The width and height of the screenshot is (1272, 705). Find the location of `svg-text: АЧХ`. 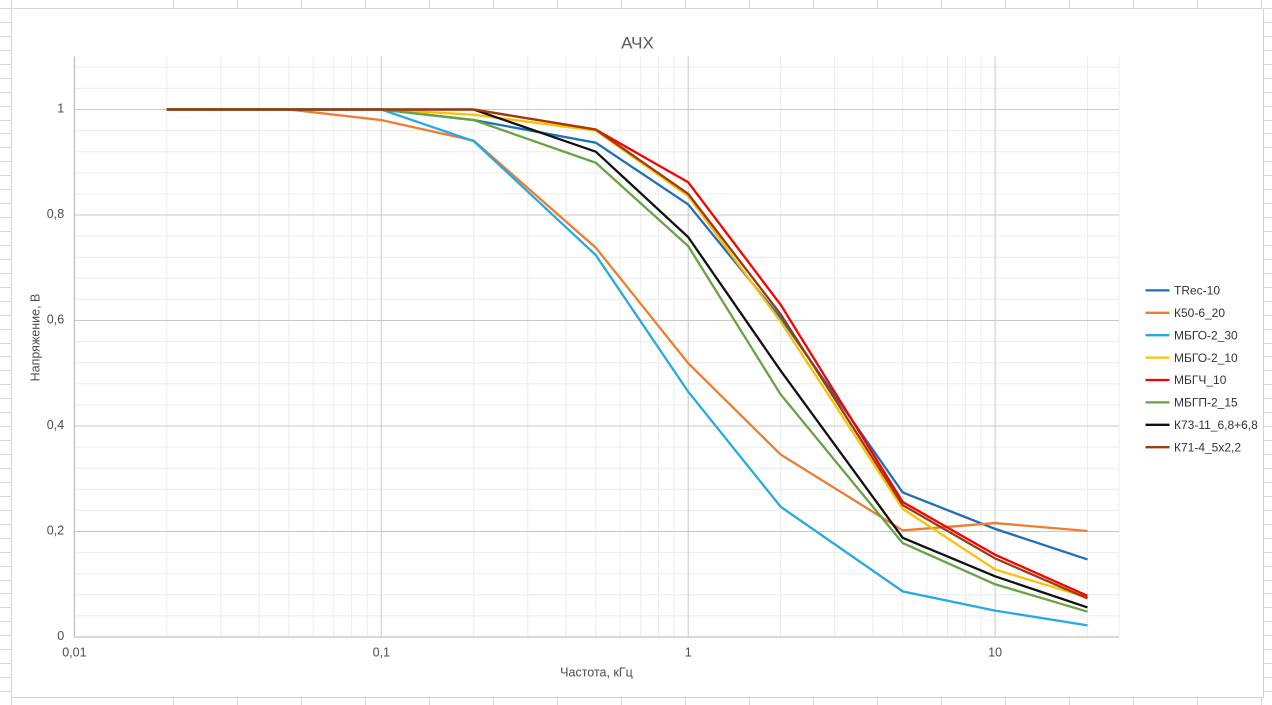

svg-text: АЧХ is located at coordinates (637, 43).